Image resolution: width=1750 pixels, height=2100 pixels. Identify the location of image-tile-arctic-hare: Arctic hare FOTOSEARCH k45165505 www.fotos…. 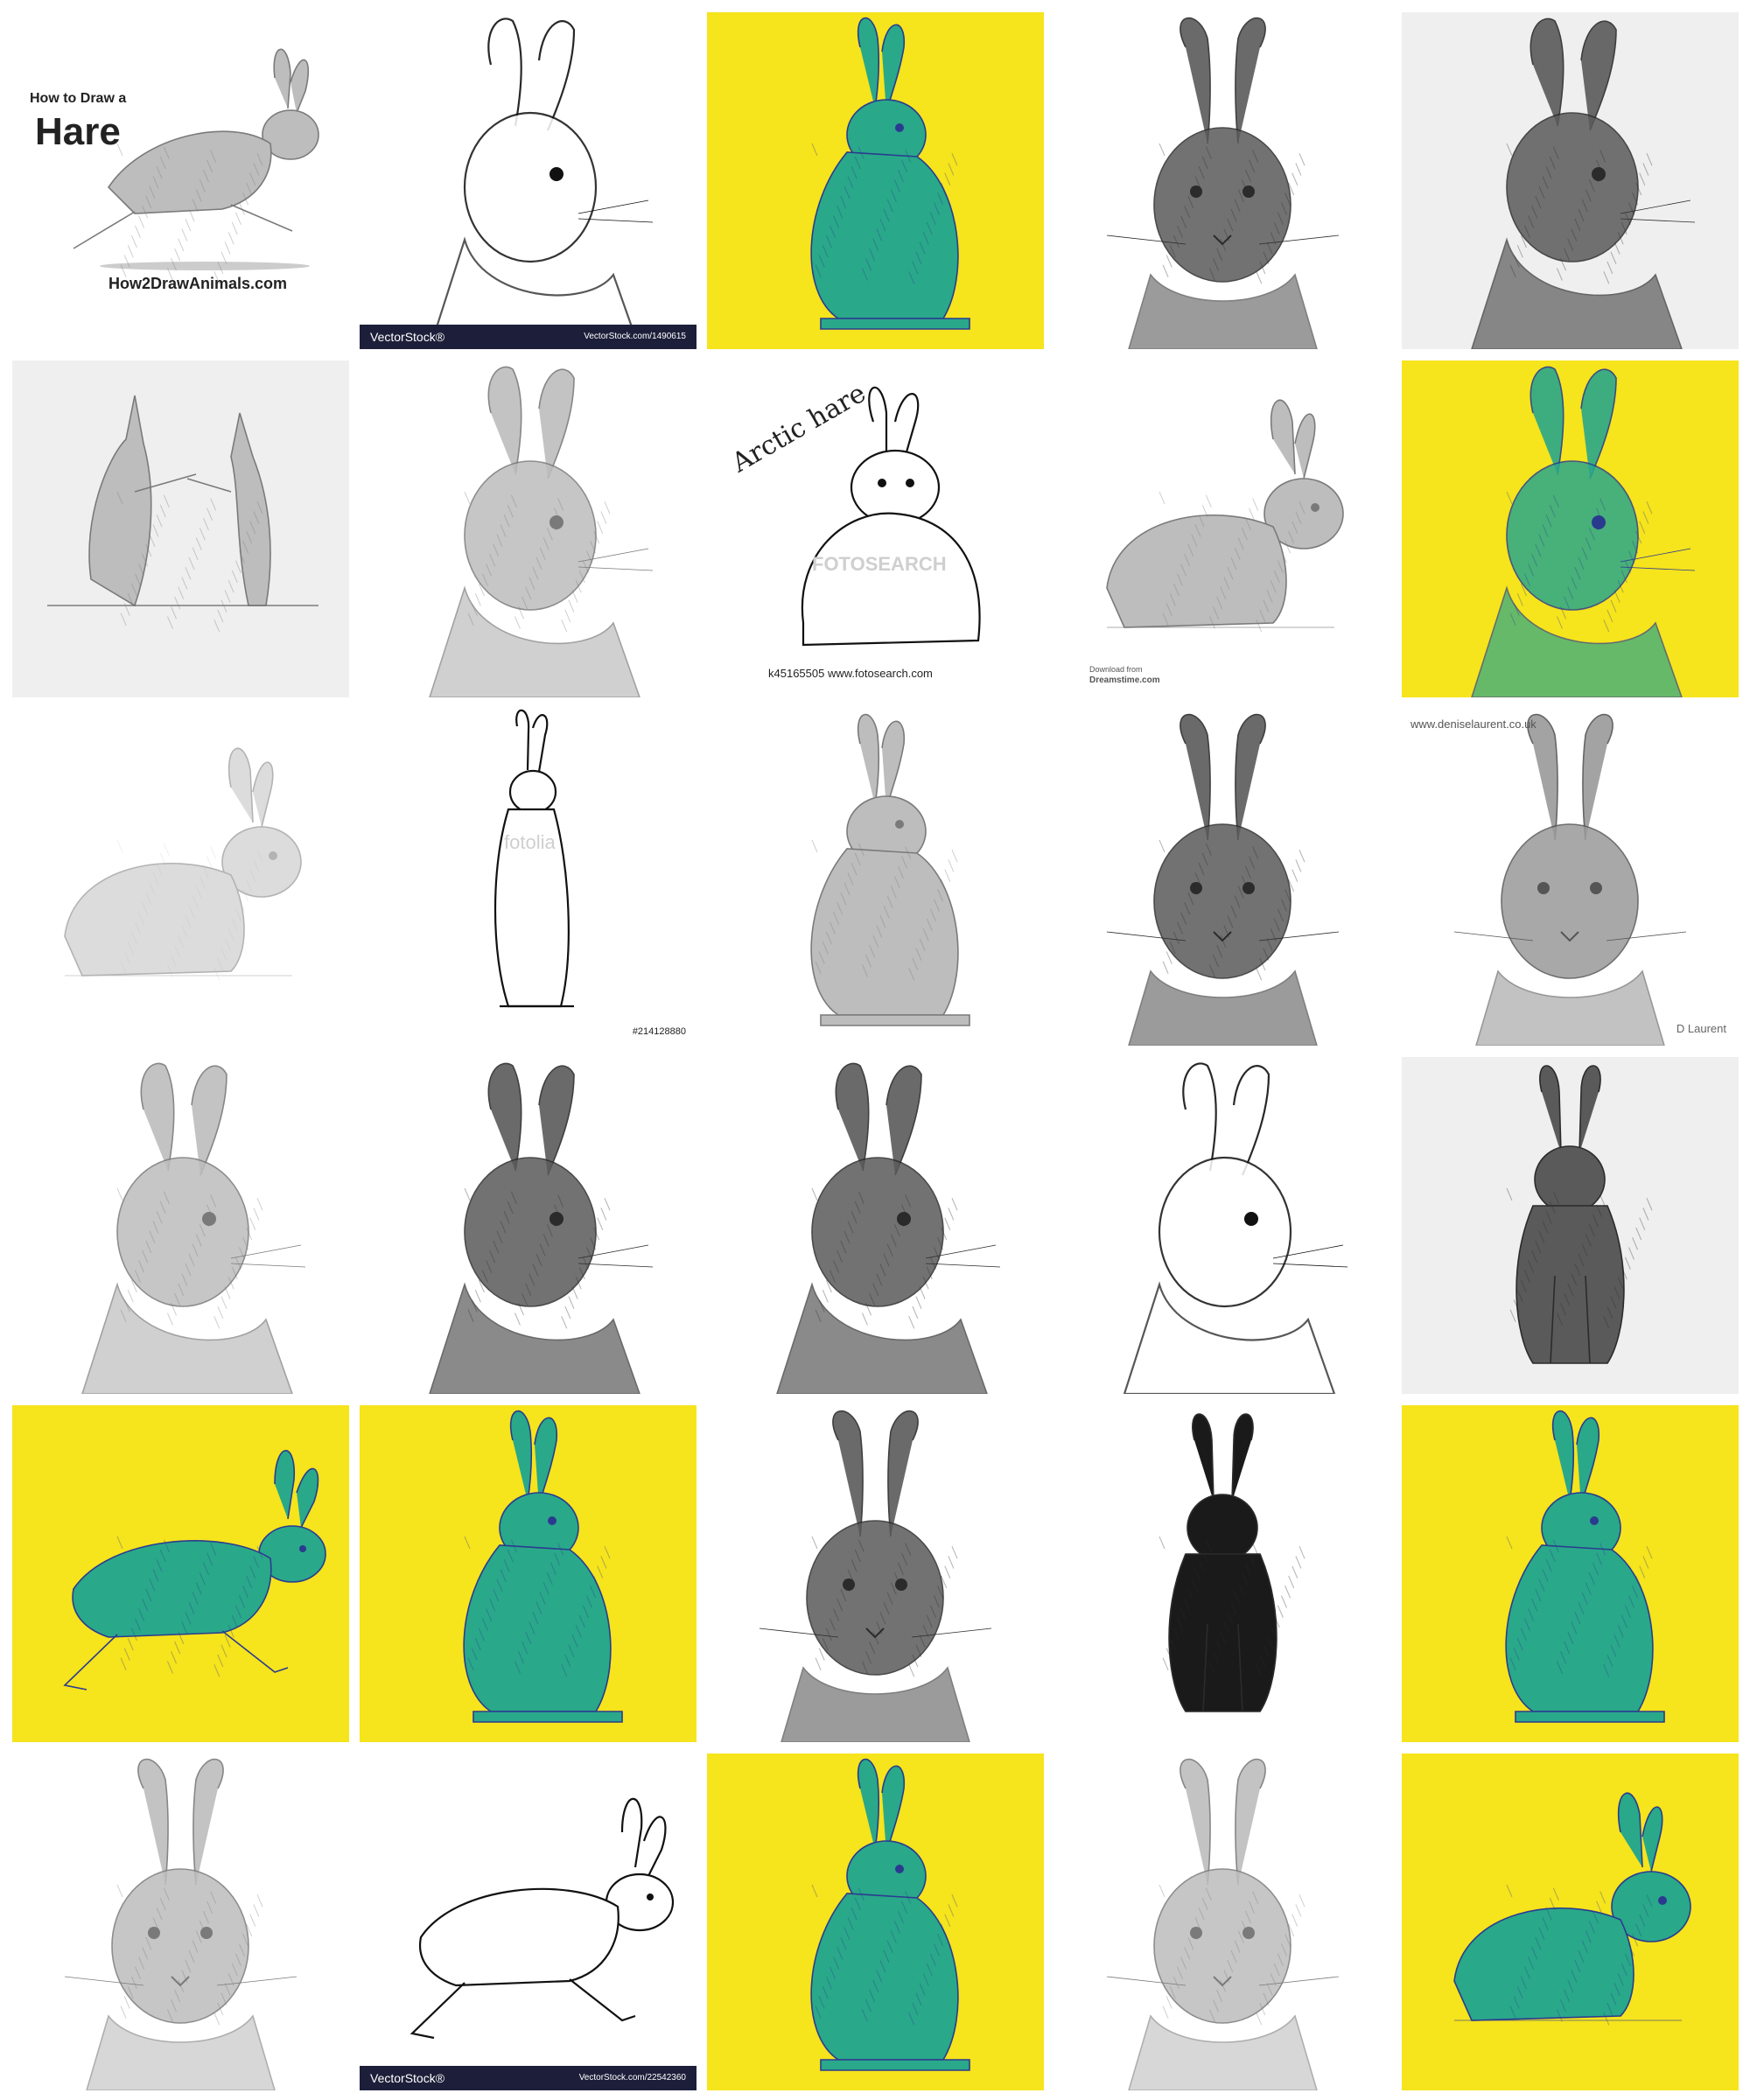
(875, 528).